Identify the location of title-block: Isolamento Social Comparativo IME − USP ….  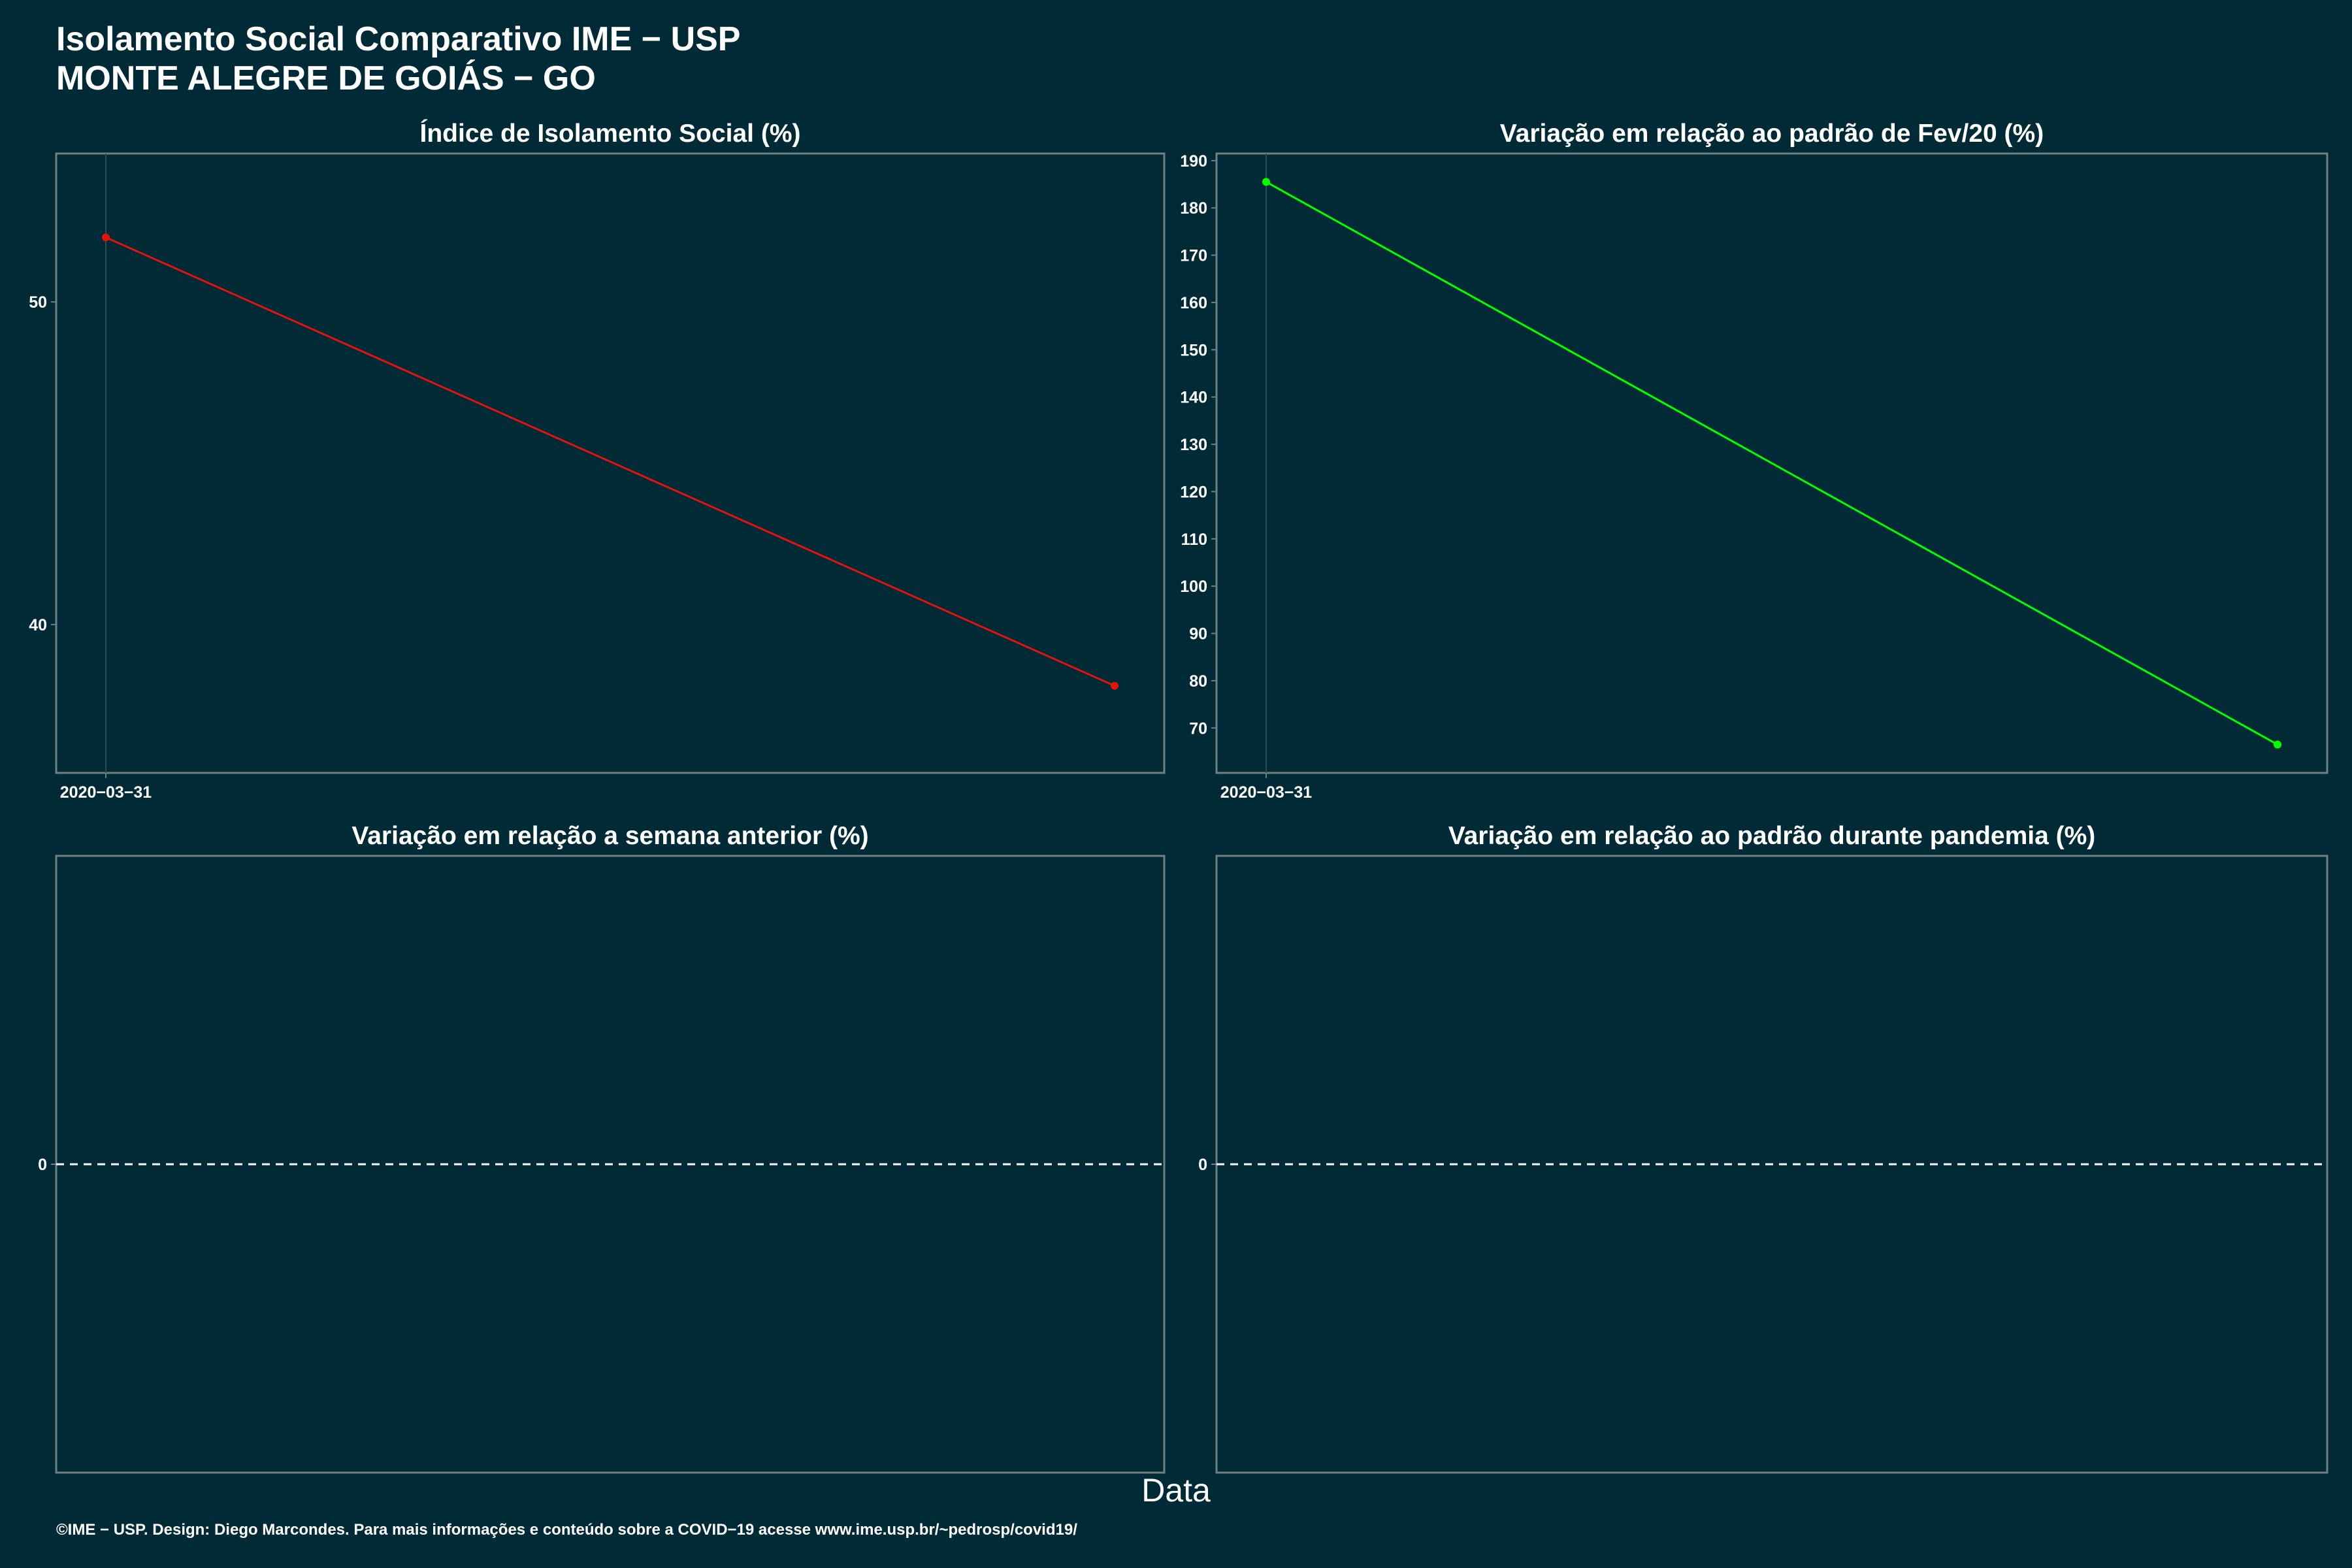
(398, 59).